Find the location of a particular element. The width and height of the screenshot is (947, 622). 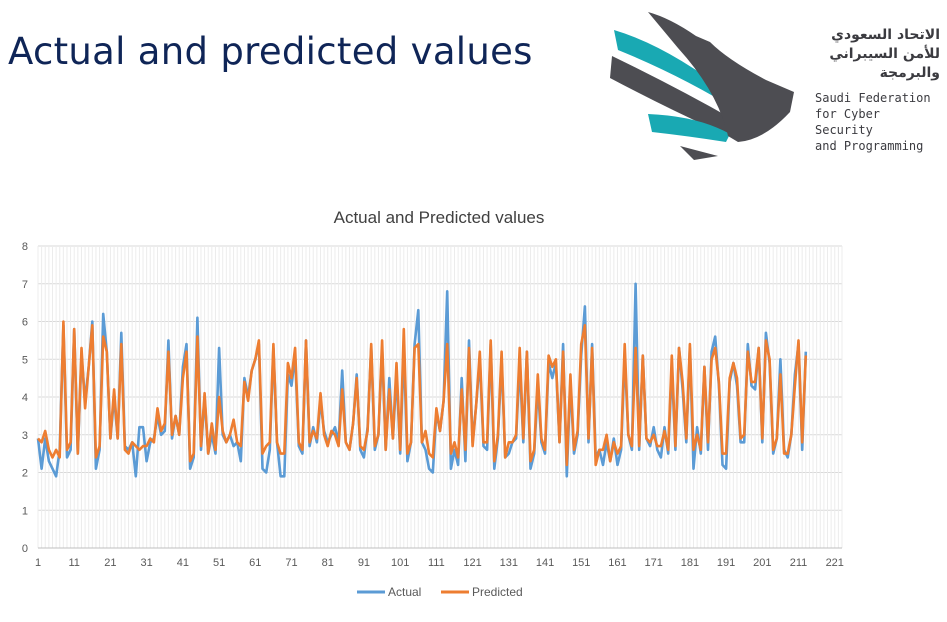

x-tick-label: 41 is located at coordinates (183, 563).